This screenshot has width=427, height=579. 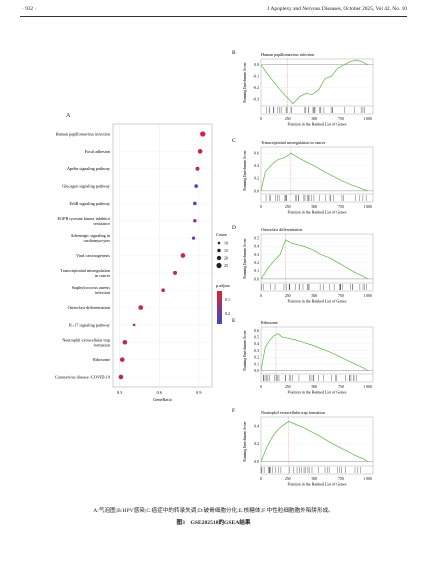 What do you see at coordinates (269, 322) in the screenshot?
I see `gsea-panel-title: Ribosome` at bounding box center [269, 322].